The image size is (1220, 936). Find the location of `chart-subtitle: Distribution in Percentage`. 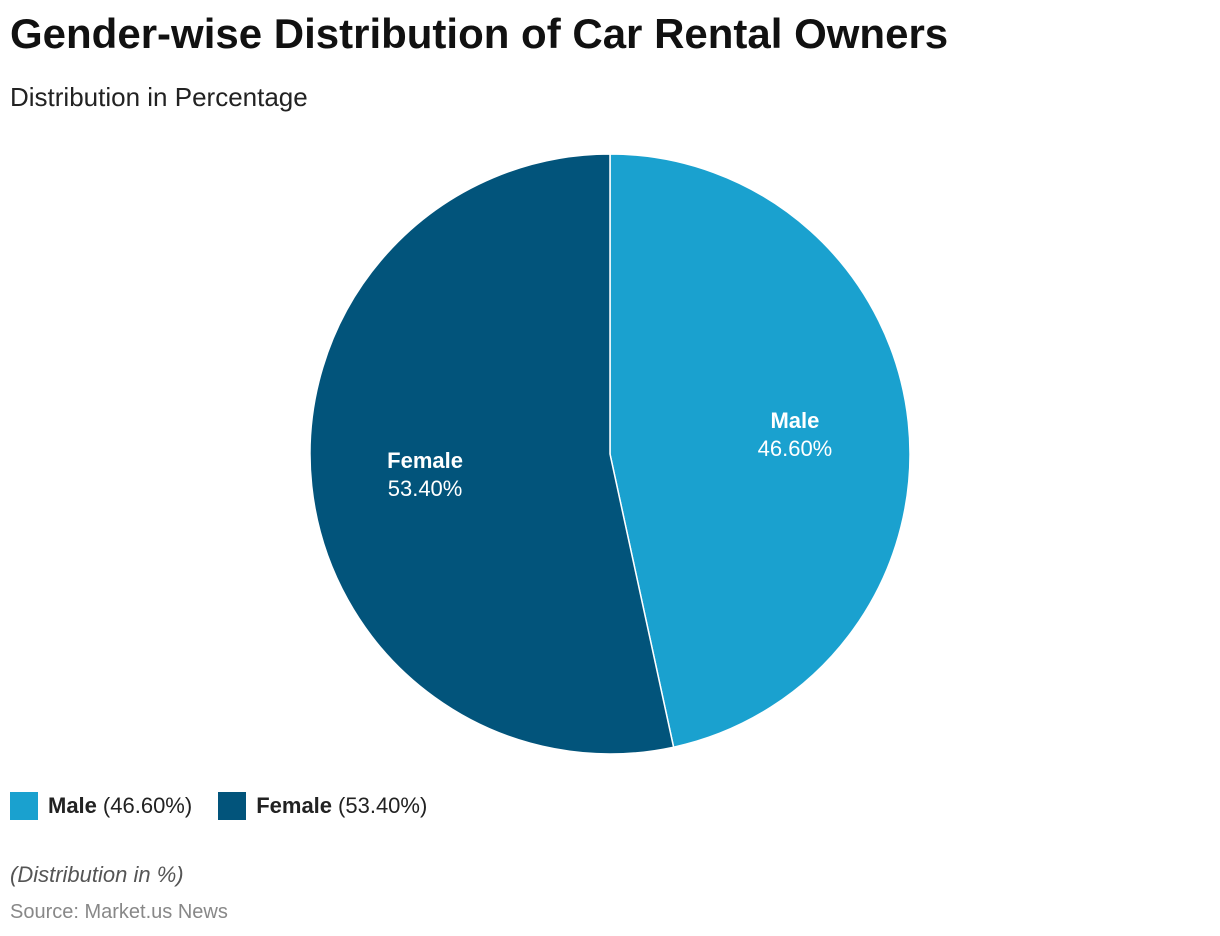

chart-subtitle: Distribution in Percentage is located at coordinates (159, 97).